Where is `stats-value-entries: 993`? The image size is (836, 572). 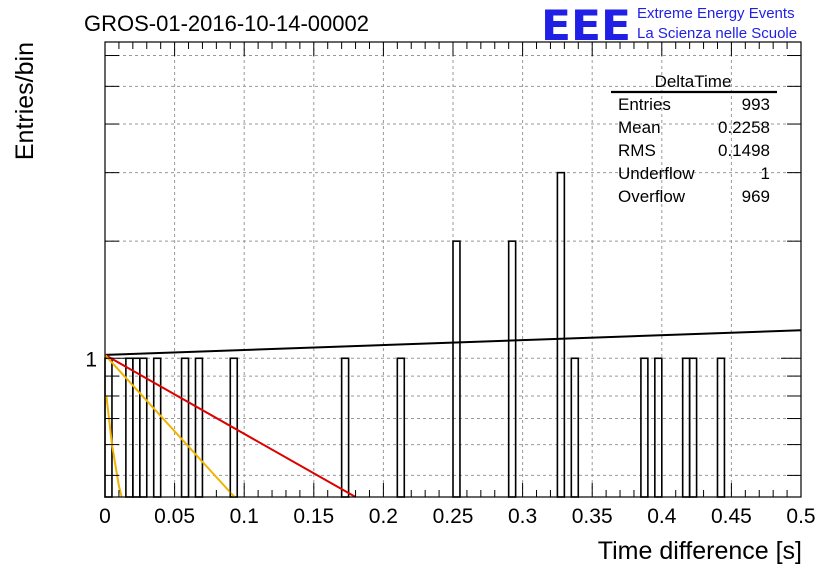
stats-value-entries: 993 is located at coordinates (756, 104).